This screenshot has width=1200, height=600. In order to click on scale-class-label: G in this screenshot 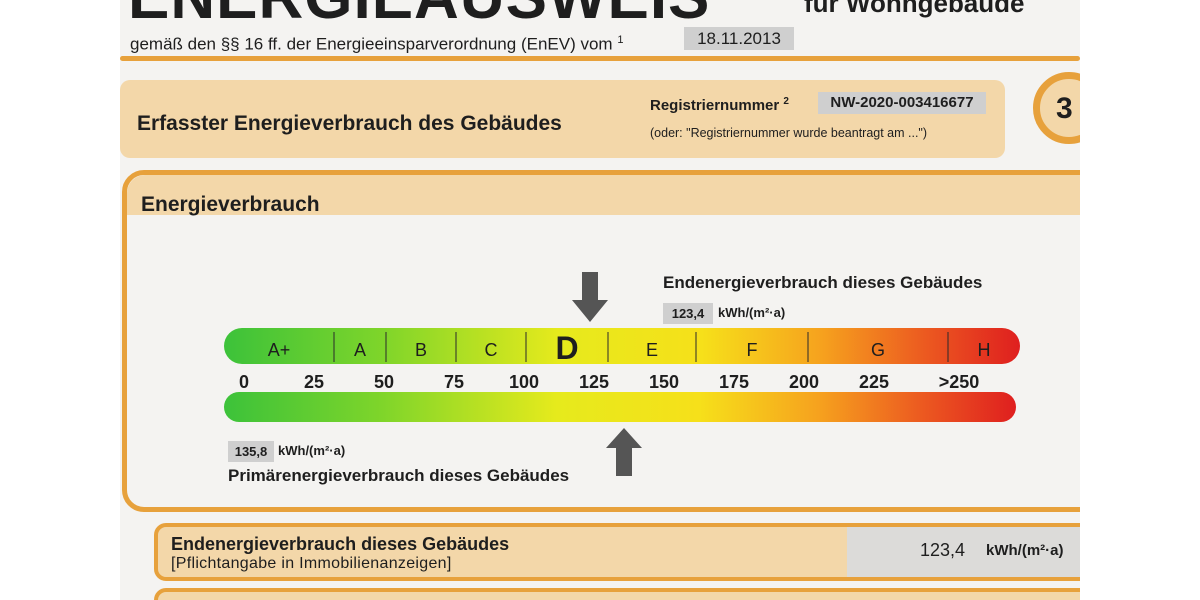, I will do `click(878, 350)`.